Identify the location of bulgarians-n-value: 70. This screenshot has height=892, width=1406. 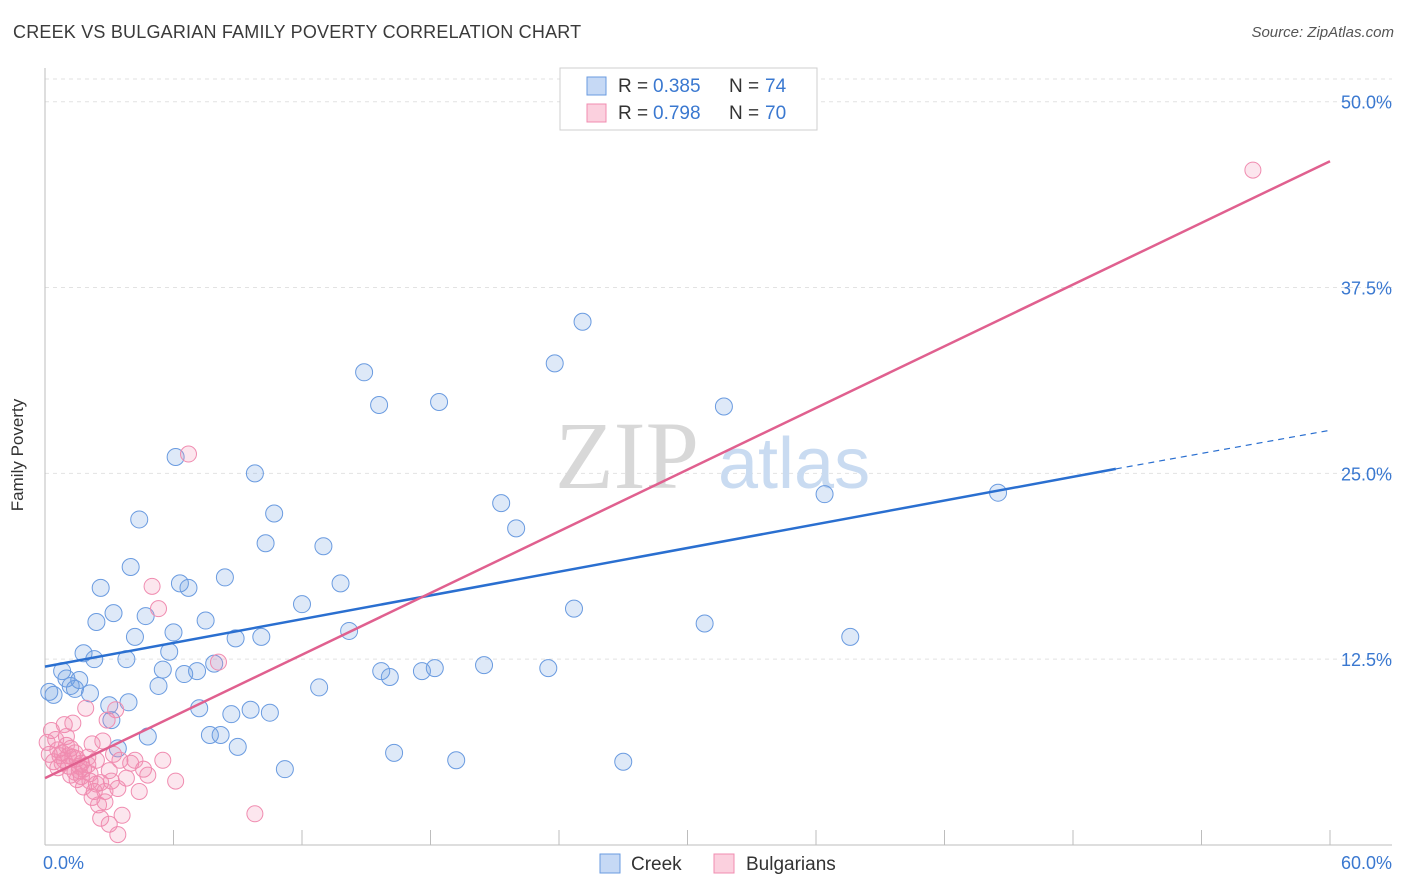
(775, 113).